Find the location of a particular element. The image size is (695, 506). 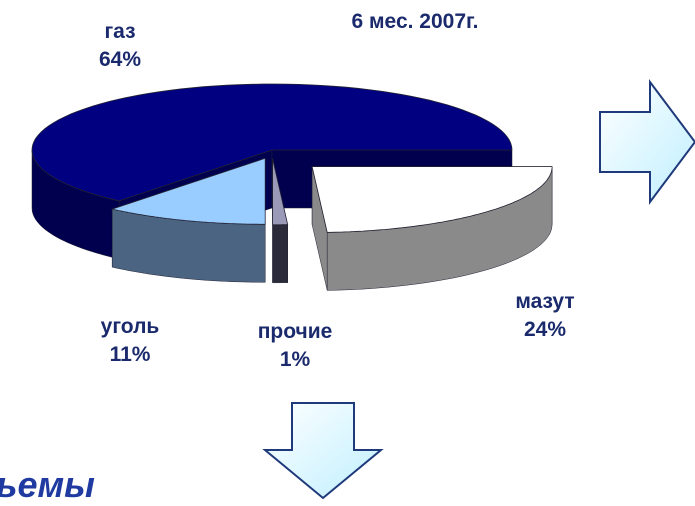

slice-label-name: уголь is located at coordinates (130, 326).